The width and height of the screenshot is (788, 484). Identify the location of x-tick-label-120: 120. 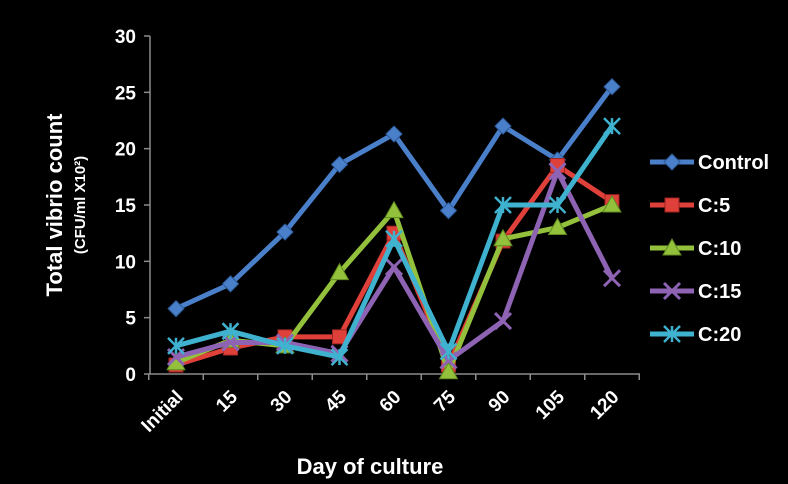
(604, 405).